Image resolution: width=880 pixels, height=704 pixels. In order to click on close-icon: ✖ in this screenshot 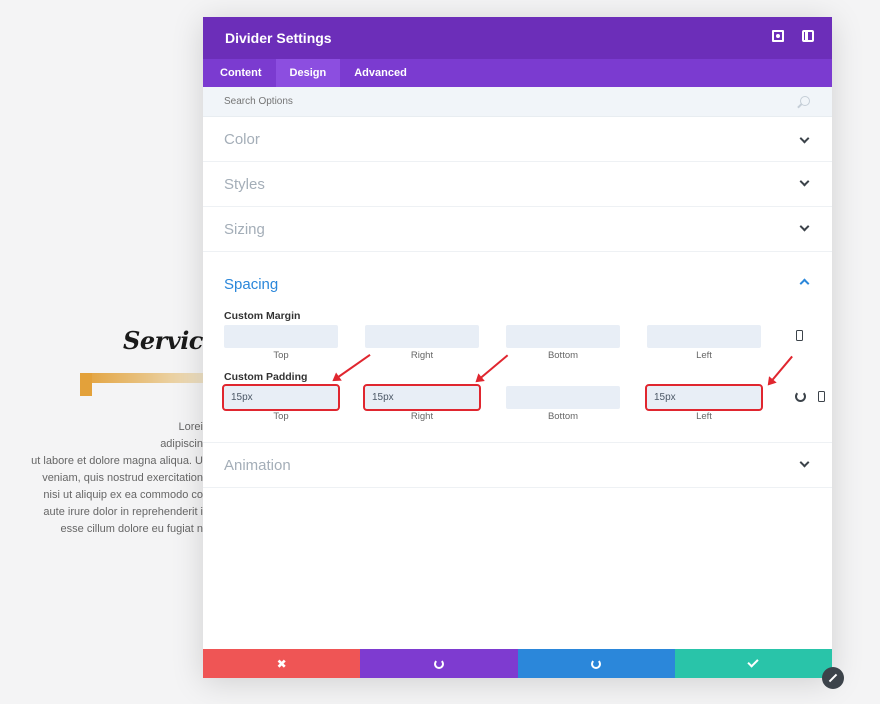, I will do `click(281, 663)`.